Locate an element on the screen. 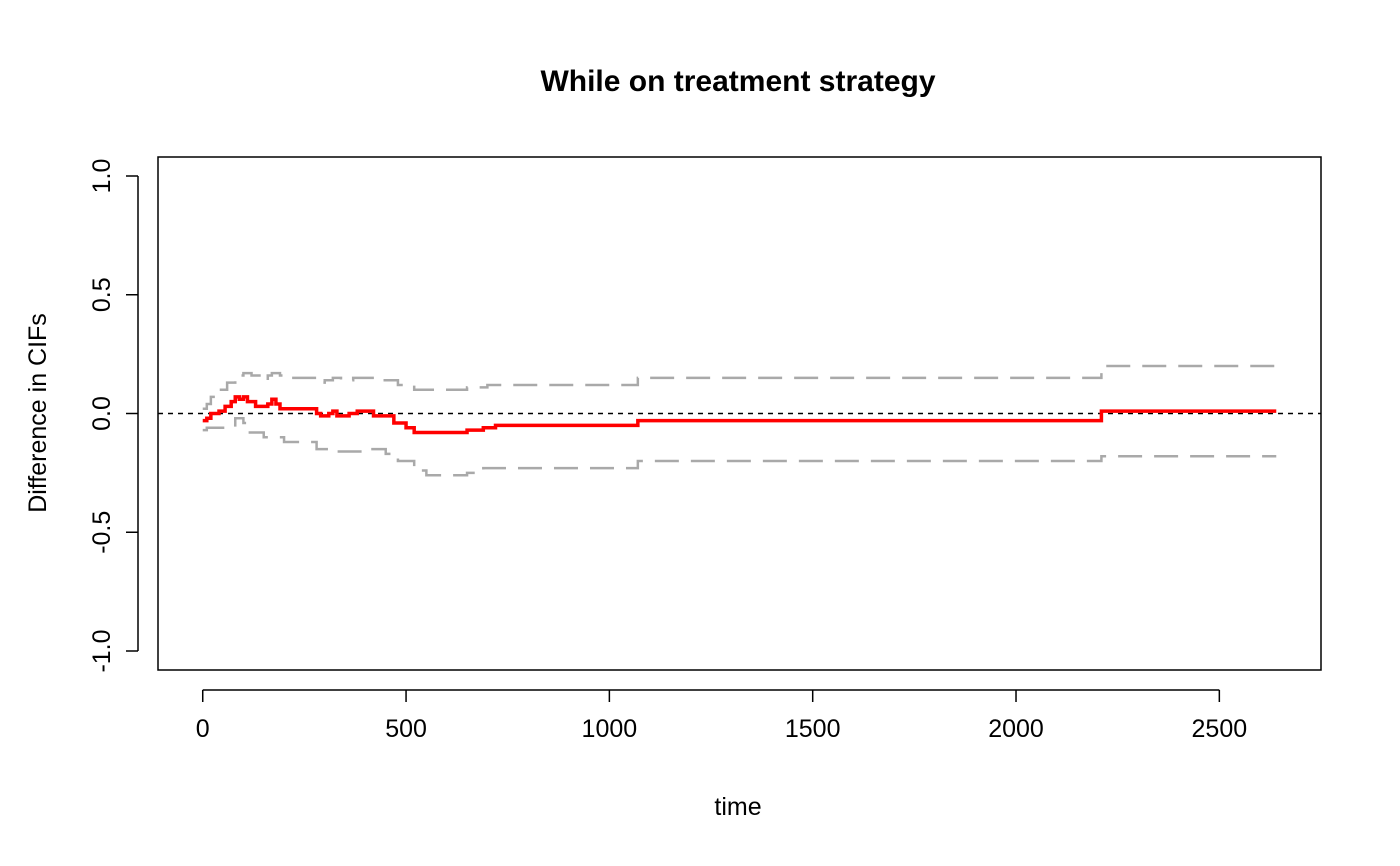  y-axis: -1.0 -0.5 0.0 0.5 1.0 is located at coordinates (113, 416).